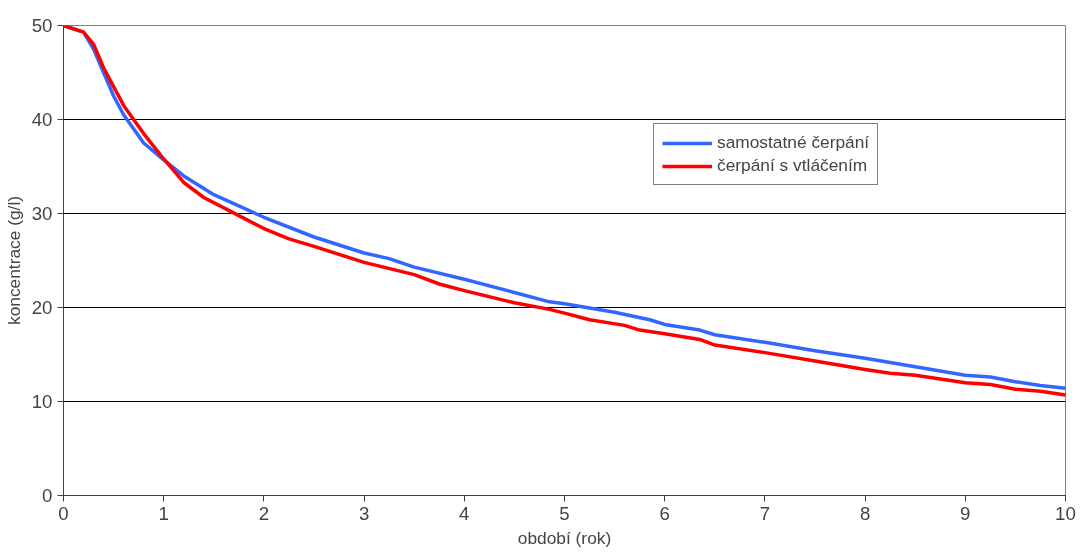  Describe the element at coordinates (564, 513) in the screenshot. I see `x-tick-label: 5` at that location.